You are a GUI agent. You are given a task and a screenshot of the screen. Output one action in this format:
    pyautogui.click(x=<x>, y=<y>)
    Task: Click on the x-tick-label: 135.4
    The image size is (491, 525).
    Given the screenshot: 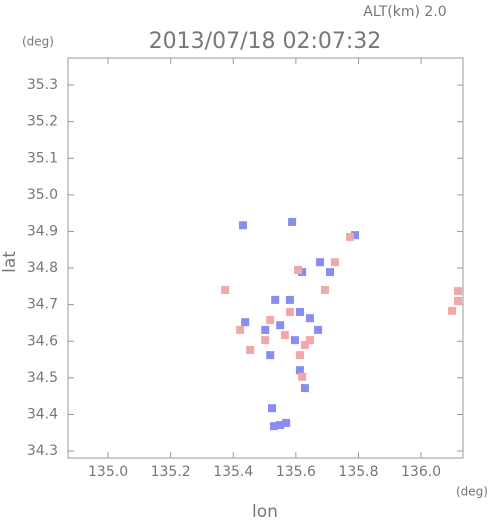 What is the action you would take?
    pyautogui.click(x=233, y=472)
    